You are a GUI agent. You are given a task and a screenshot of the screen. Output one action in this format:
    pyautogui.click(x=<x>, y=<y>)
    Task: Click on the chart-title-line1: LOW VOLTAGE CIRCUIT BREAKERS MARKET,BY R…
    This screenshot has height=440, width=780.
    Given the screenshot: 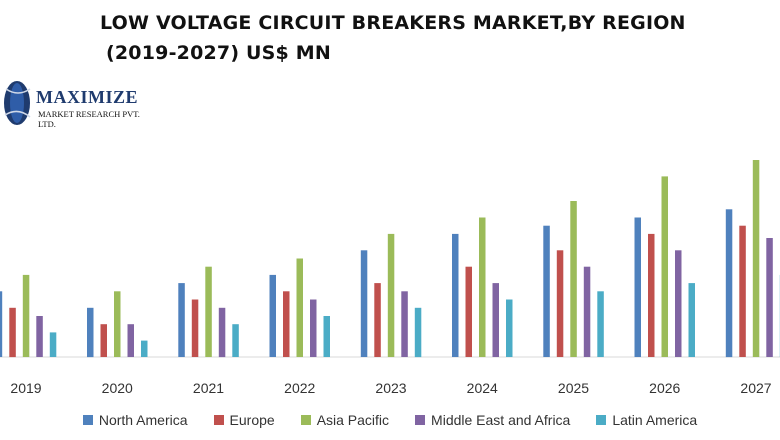 What is the action you would take?
    pyautogui.click(x=393, y=23)
    